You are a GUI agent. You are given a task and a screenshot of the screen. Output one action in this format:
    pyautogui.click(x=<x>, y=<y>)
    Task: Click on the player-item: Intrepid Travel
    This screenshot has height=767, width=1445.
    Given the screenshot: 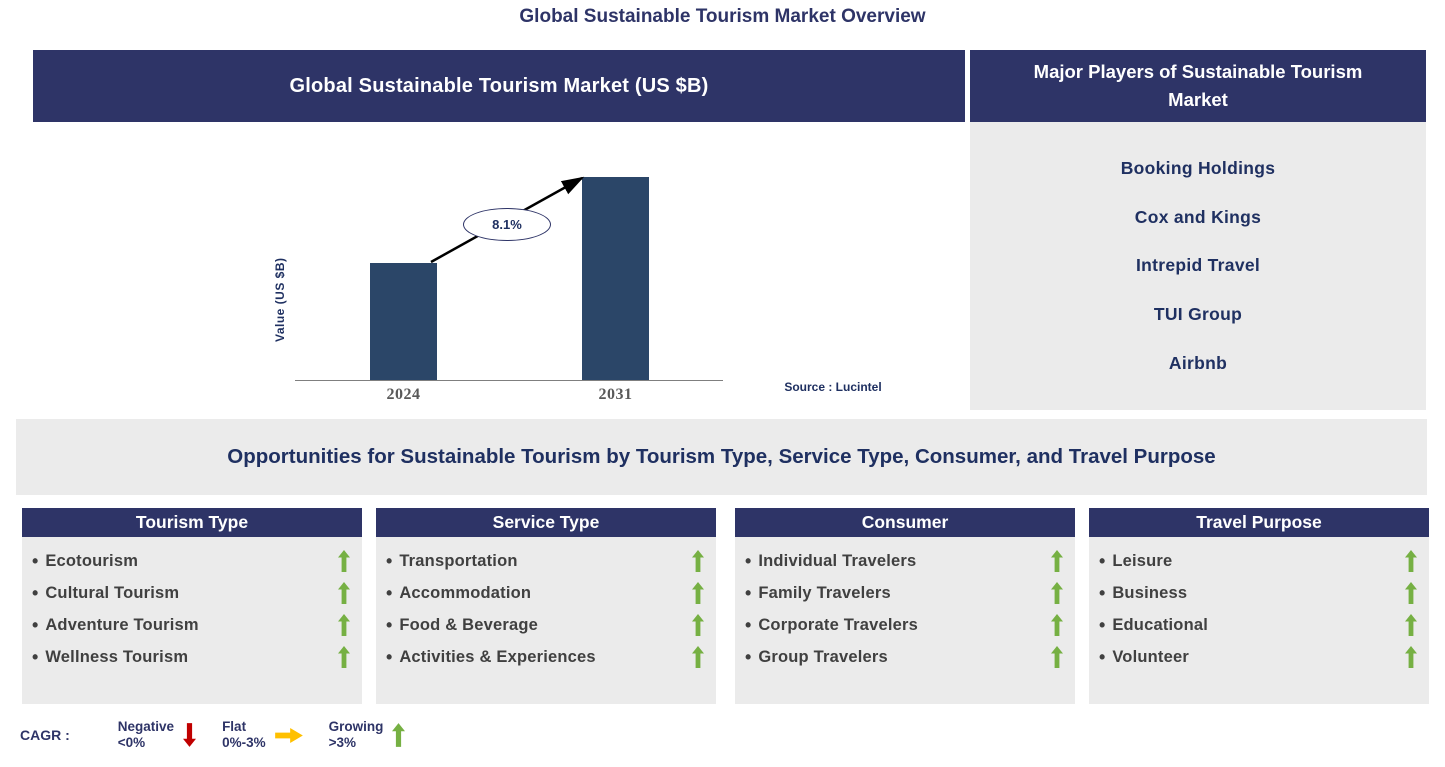 What is the action you would take?
    pyautogui.click(x=1198, y=265)
    